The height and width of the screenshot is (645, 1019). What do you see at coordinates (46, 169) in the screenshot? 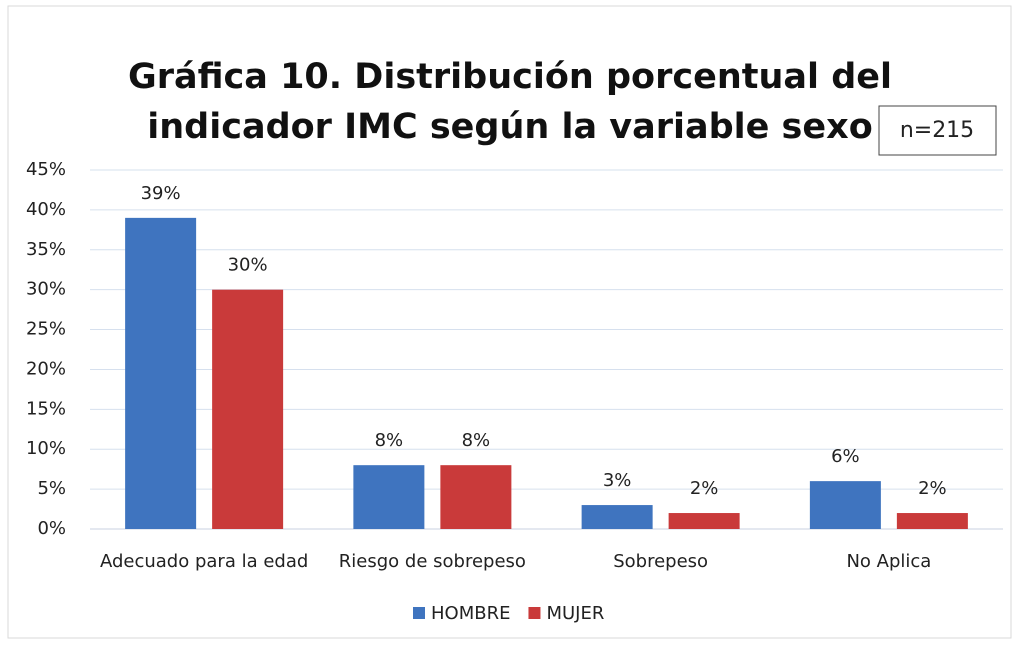
I see `y-tick-label: 45%` at bounding box center [46, 169].